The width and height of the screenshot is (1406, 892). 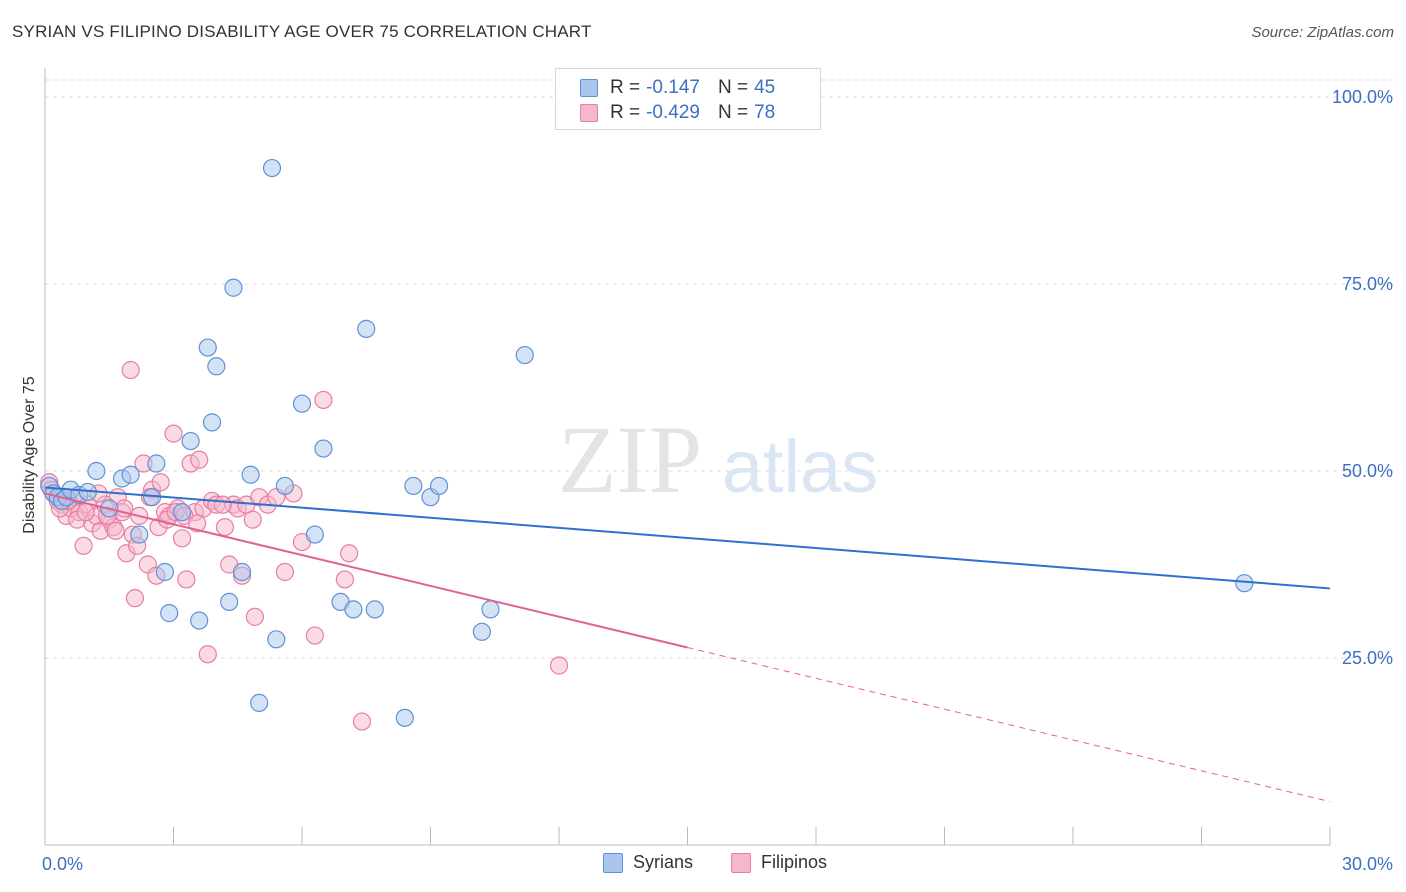 I want to click on n-value: 78, so click(x=765, y=112).